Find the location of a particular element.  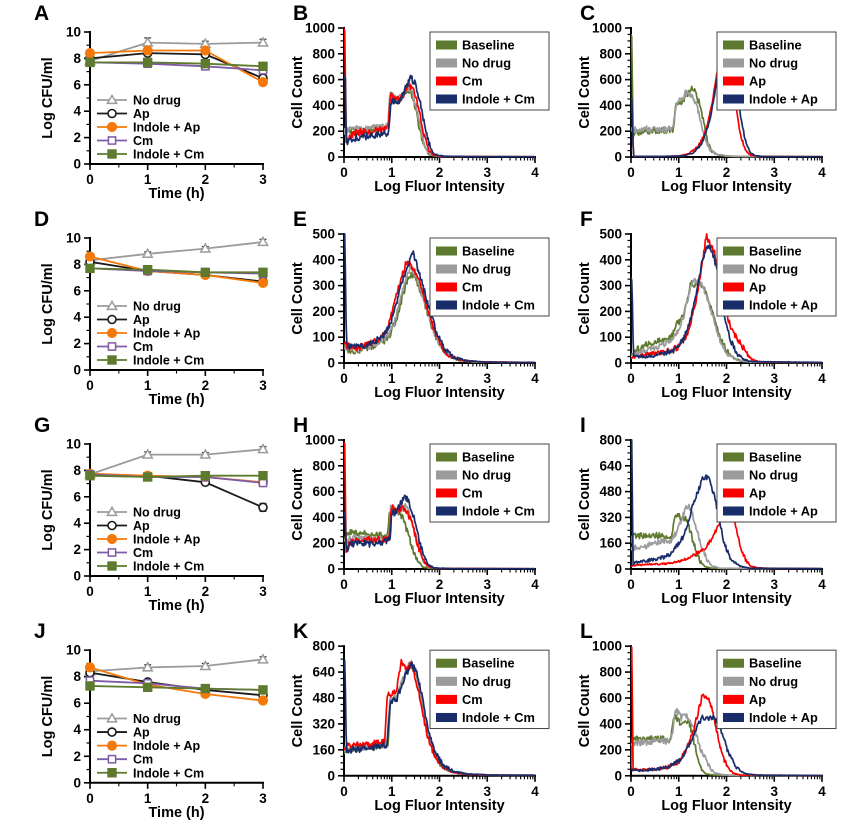

svg-text: 480 is located at coordinates (610, 491).